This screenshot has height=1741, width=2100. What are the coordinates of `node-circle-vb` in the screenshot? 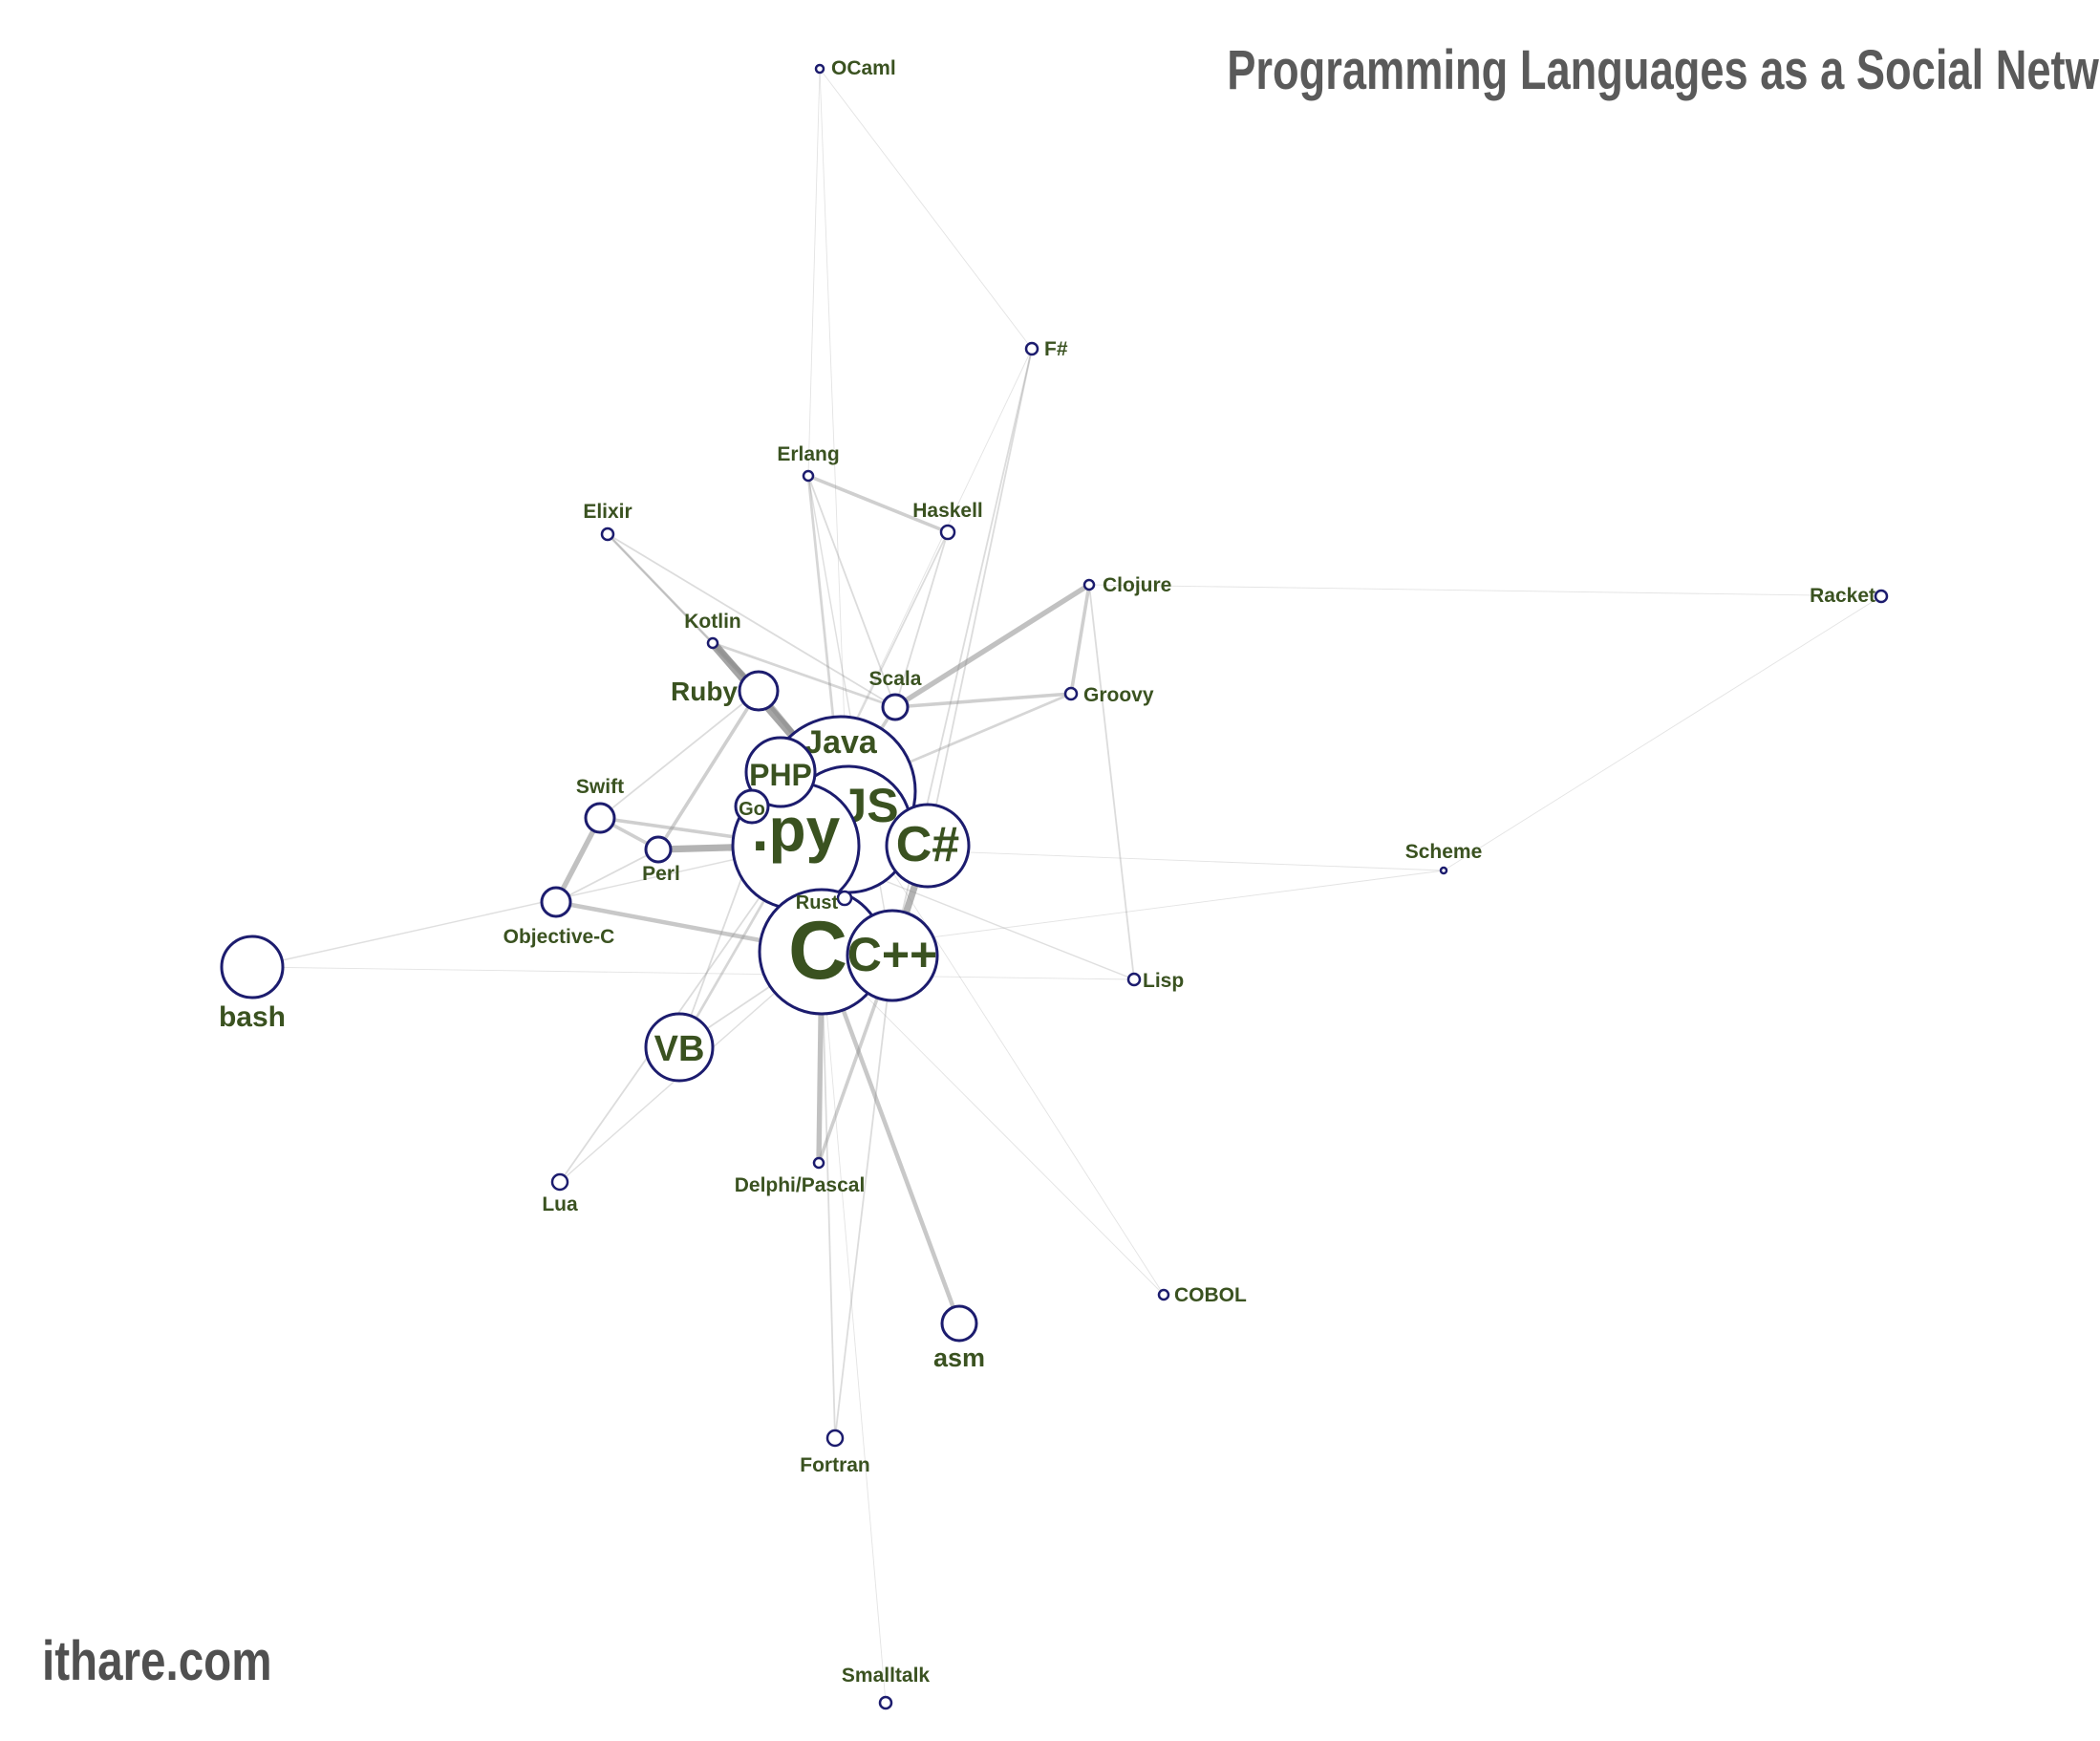 It's located at (679, 1048).